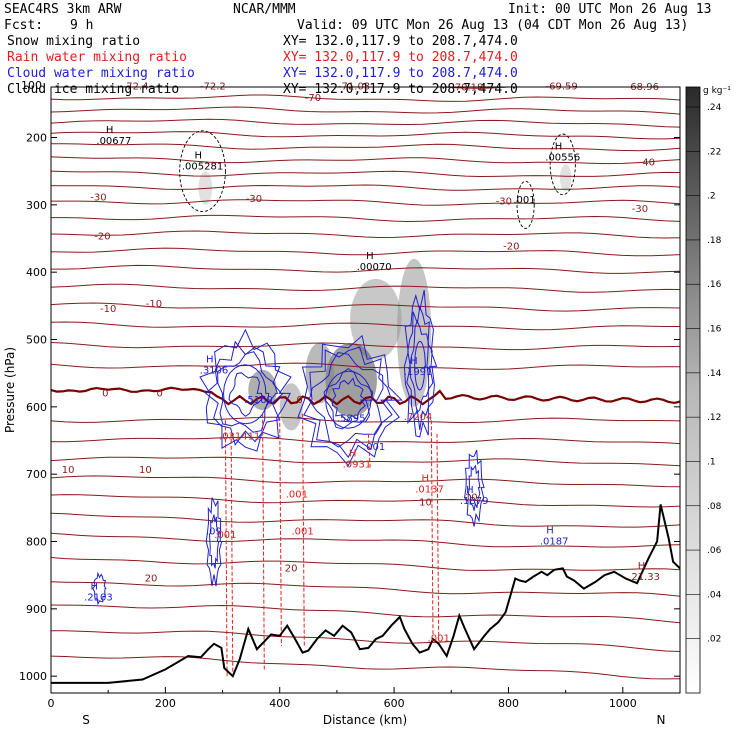  What do you see at coordinates (97, 57) in the screenshot?
I see `field-name: Rain water mixing ratio` at bounding box center [97, 57].